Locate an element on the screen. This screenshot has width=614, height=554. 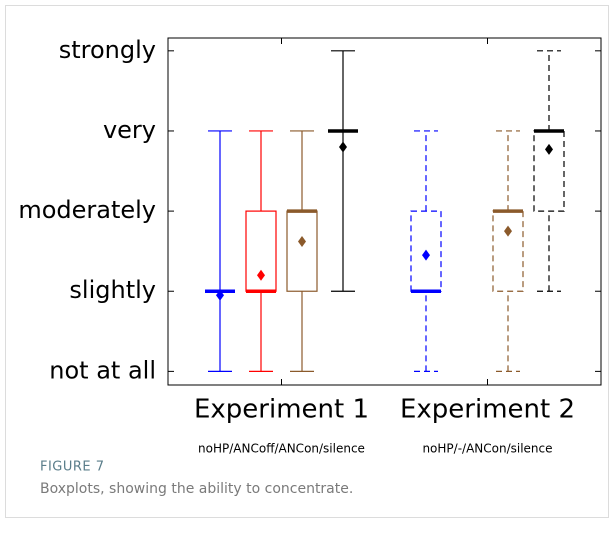
x-tick-sublabel: noHP/-/ANCon/silence is located at coordinates (487, 449).